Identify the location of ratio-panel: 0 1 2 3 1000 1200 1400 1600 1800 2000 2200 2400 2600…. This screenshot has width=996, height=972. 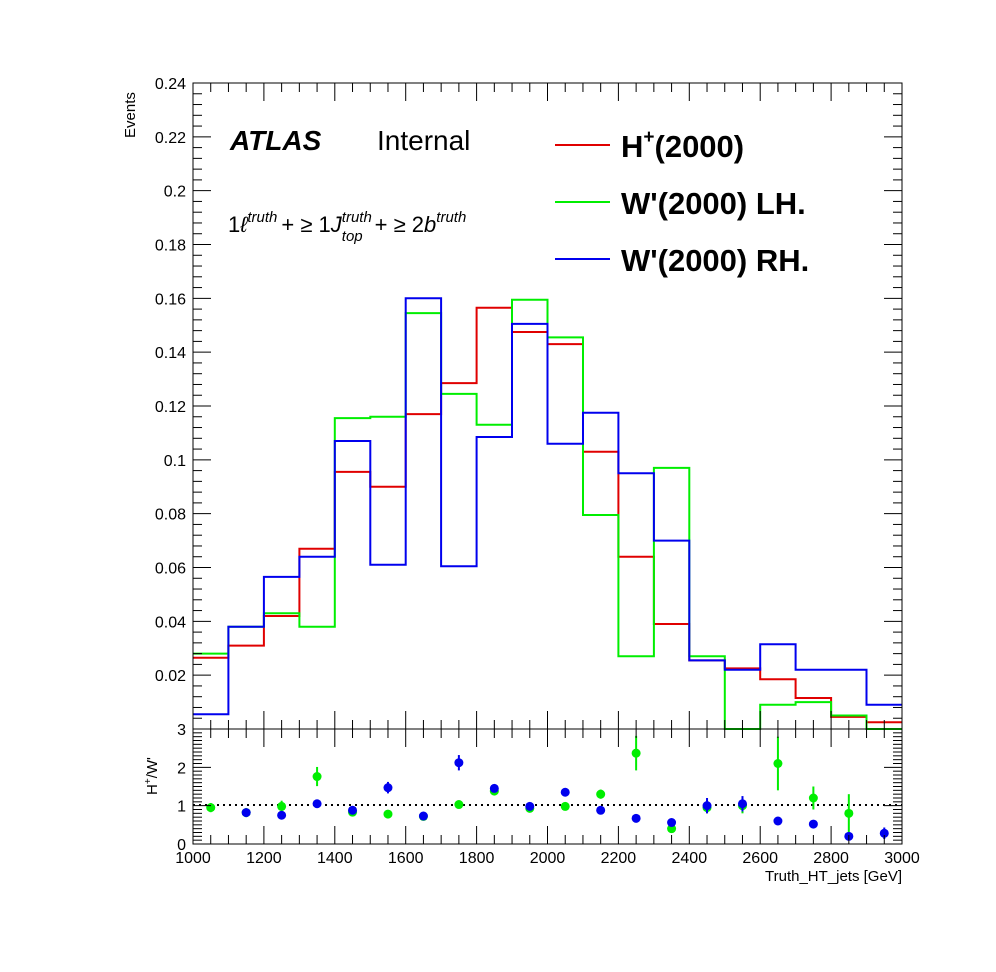
(531, 803).